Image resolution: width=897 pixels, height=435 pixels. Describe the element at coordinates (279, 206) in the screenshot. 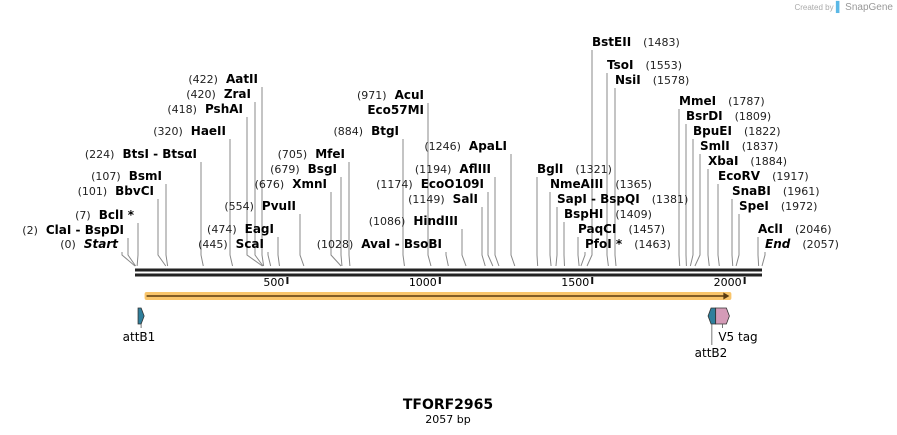

I see `site-name: PvuII` at that location.